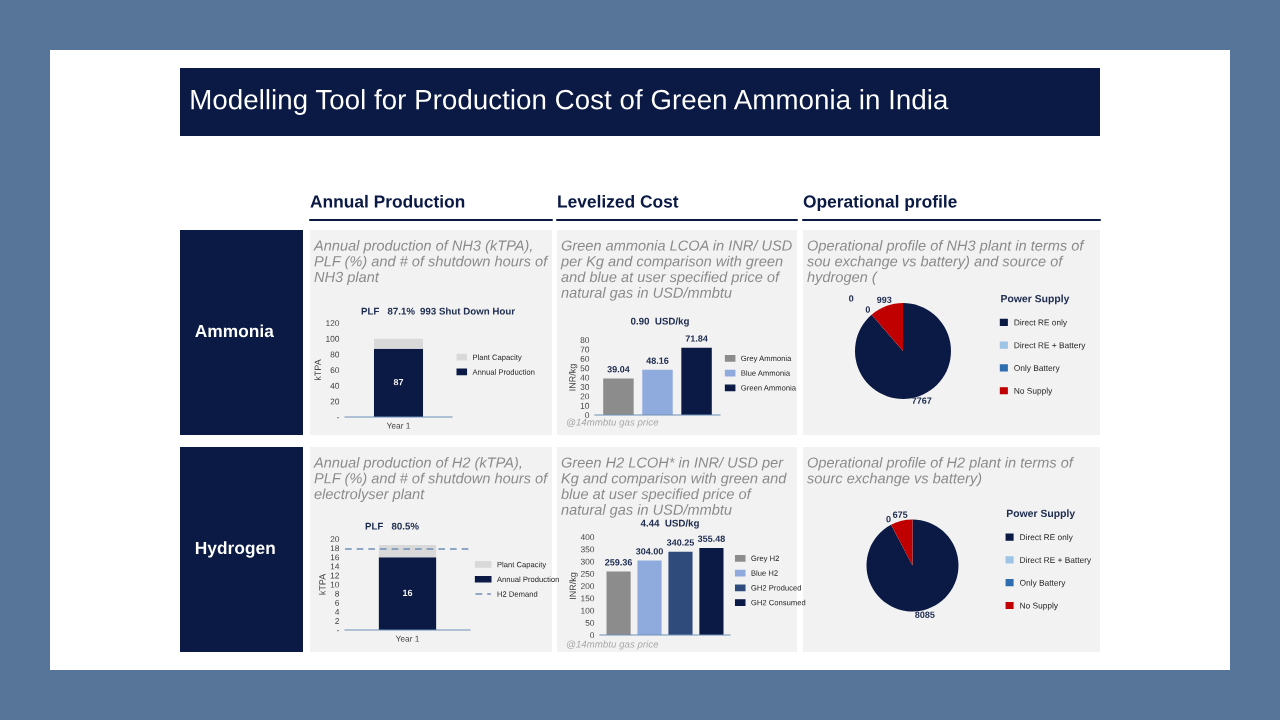  What do you see at coordinates (680, 542) in the screenshot?
I see `data-label: 340.25` at bounding box center [680, 542].